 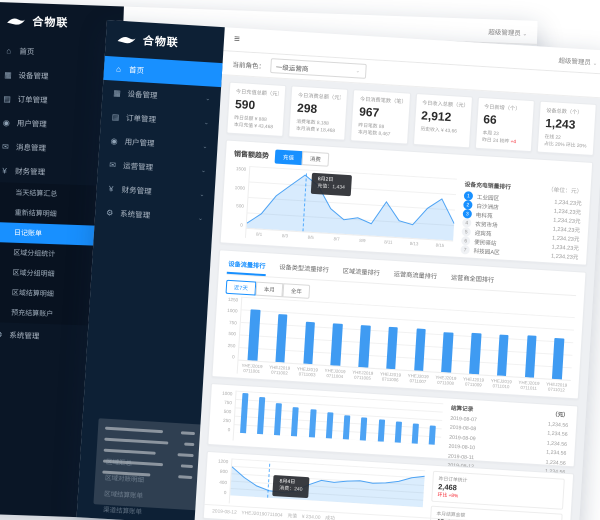 What do you see at coordinates (488, 186) in the screenshot?
I see `ranking-title: 设备充电销量排行` at bounding box center [488, 186].